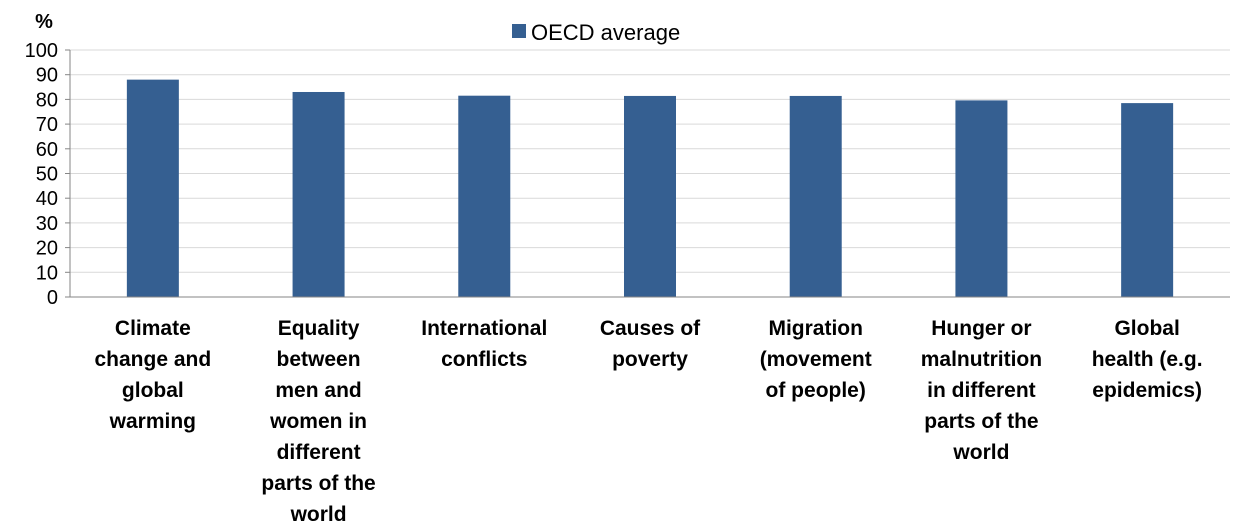  What do you see at coordinates (47, 100) in the screenshot?
I see `y-tick-label: 80` at bounding box center [47, 100].